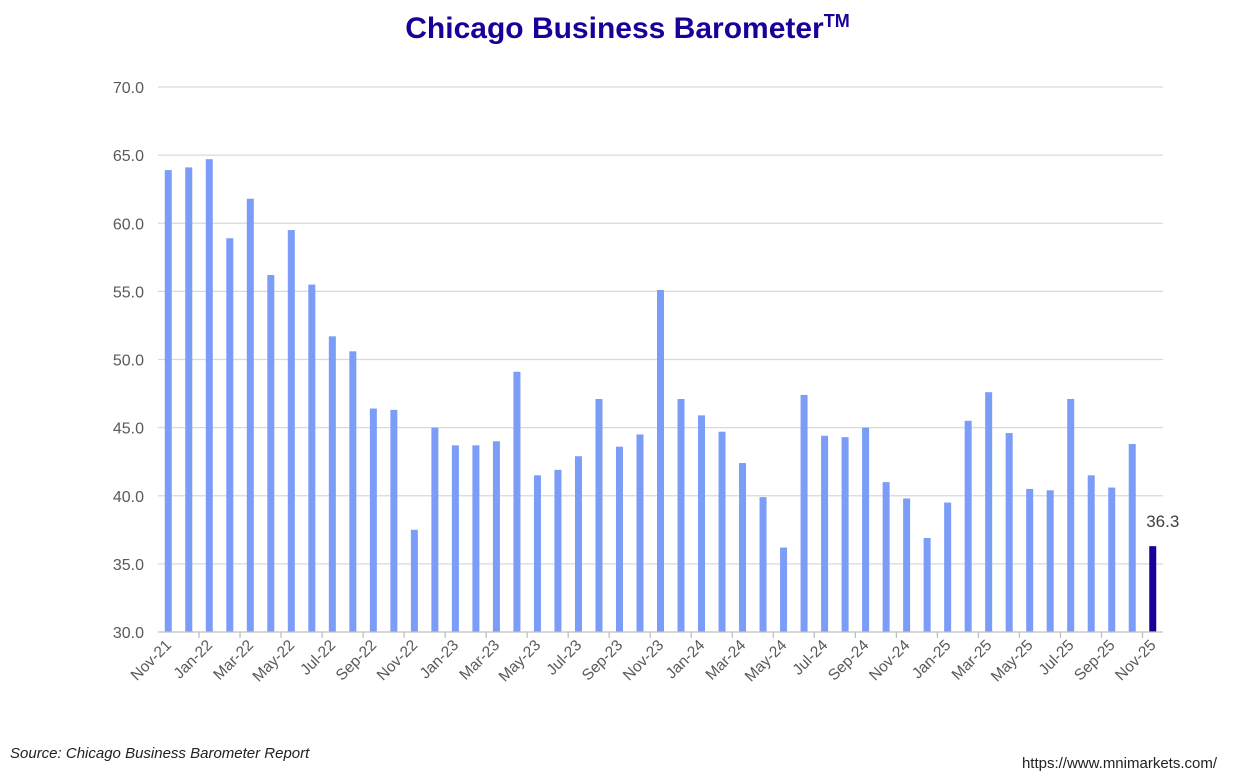 The width and height of the screenshot is (1255, 780). I want to click on y-tick-label: 30.0, so click(128, 633).